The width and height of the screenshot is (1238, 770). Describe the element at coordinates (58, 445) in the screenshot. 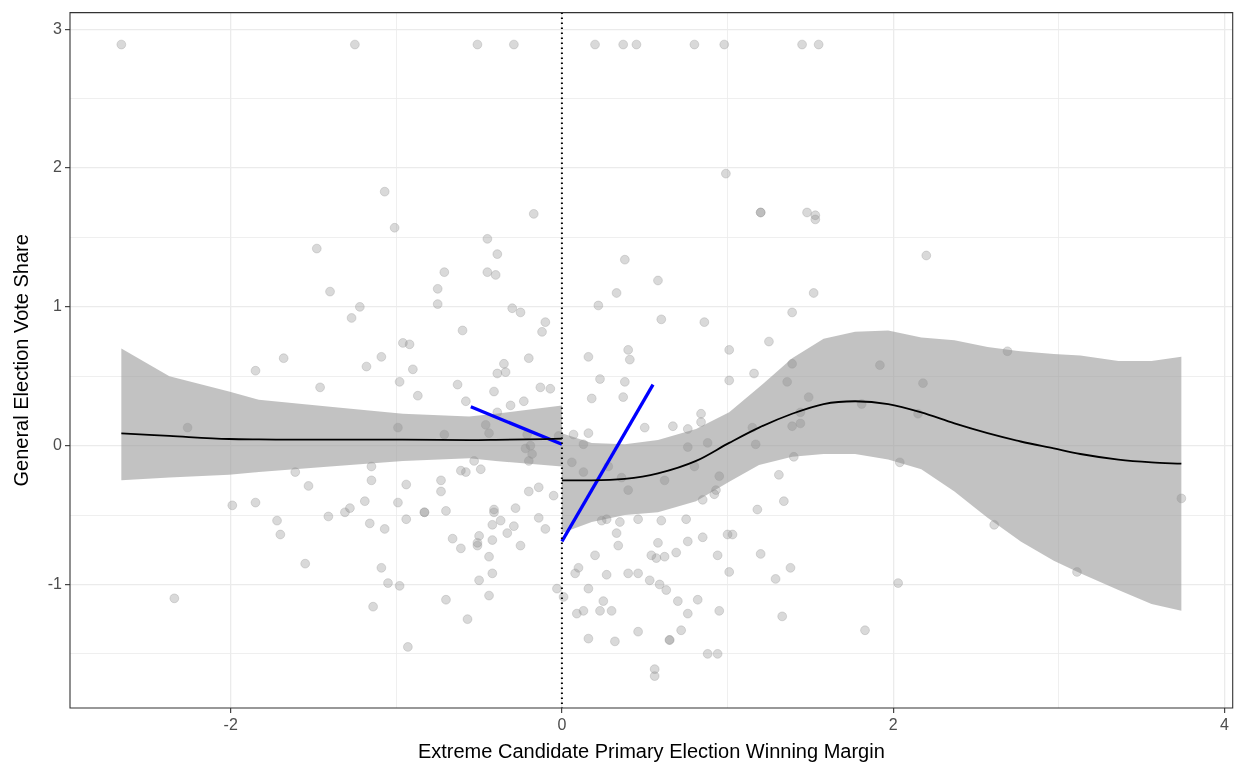

I see `y-tick-label: 0` at that location.